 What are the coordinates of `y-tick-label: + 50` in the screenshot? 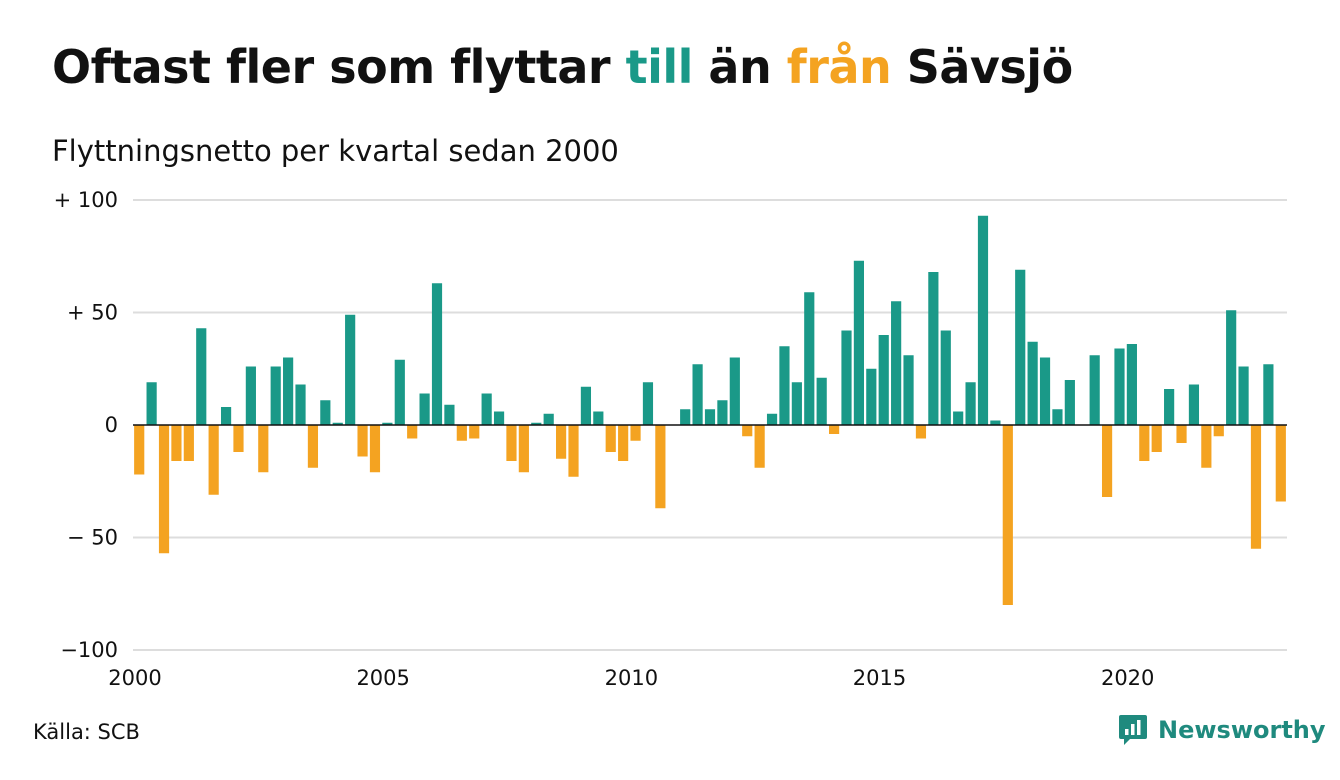 It's located at (92, 313).